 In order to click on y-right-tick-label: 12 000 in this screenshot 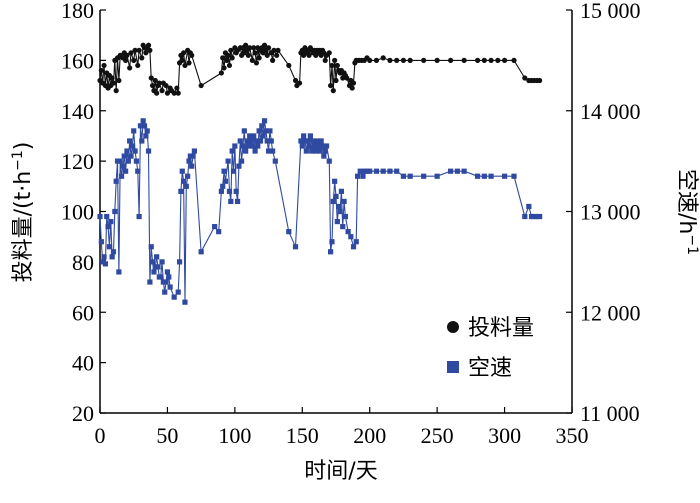, I will do `click(610, 312)`.